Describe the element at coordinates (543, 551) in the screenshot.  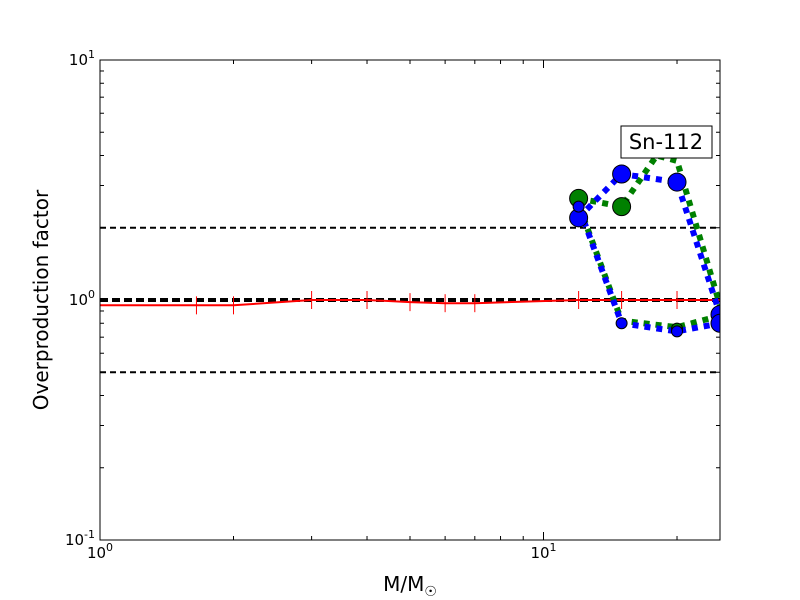
I see `x-tick-label: 10¹` at that location.